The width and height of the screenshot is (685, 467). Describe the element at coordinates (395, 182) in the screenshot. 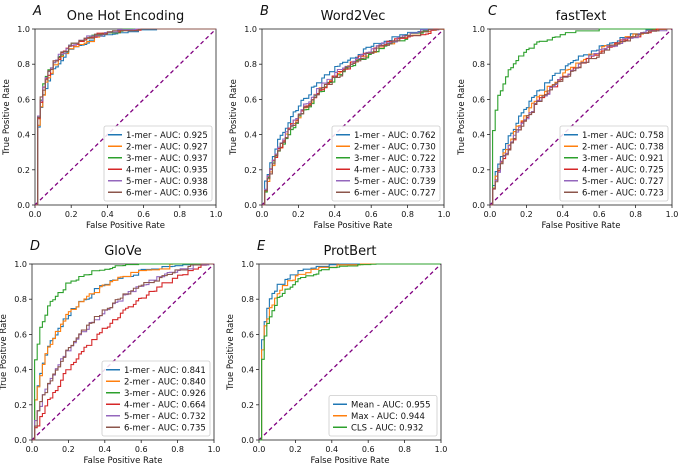

I see `legend-label: 5-mer - AUC: 0.739` at that location.